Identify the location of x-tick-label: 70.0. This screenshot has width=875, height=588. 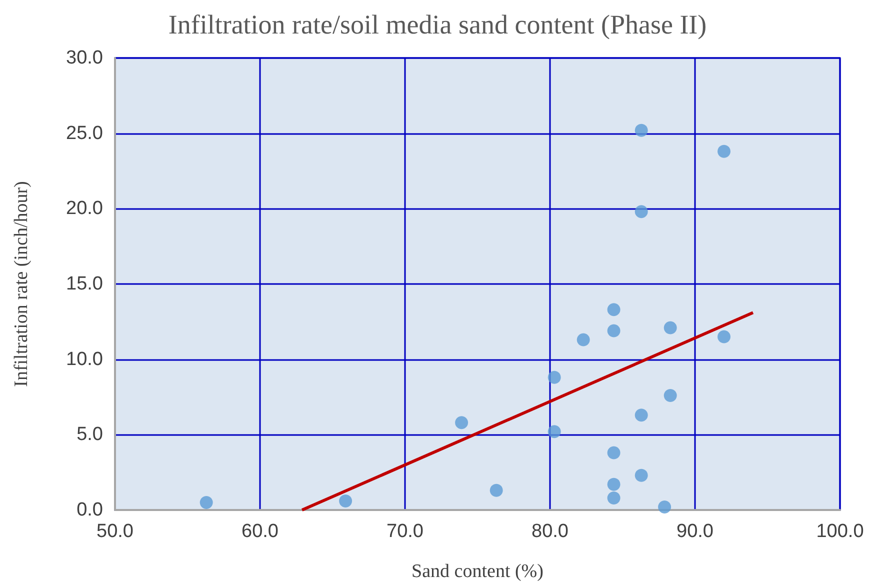
(405, 531).